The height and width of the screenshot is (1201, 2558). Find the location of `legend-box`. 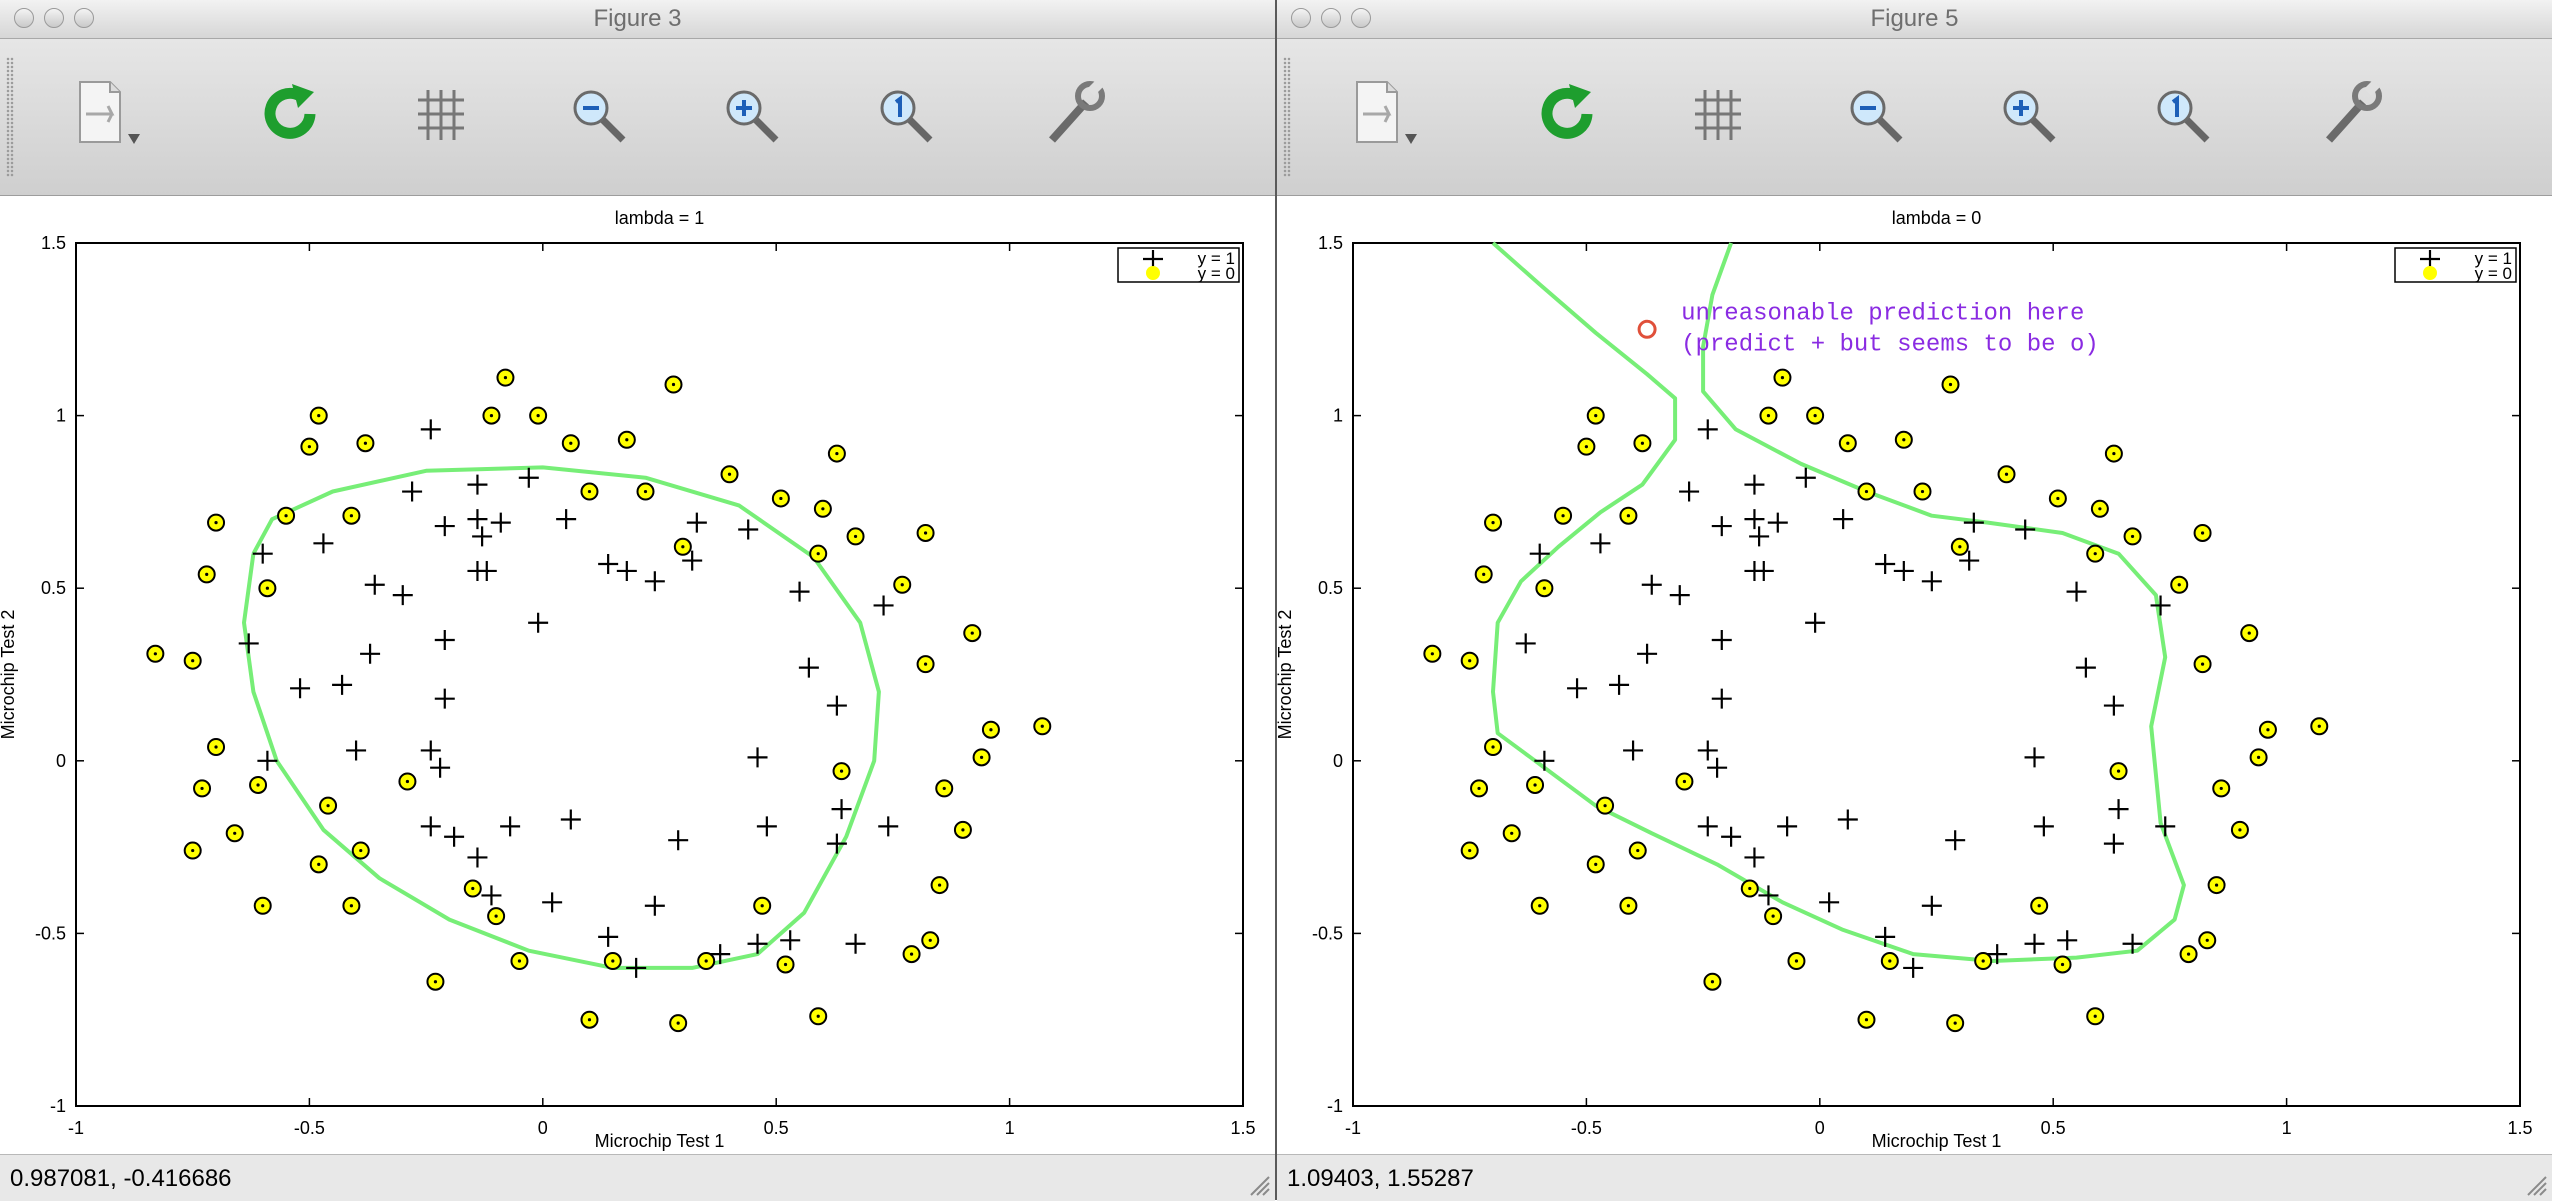

legend-box is located at coordinates (1178, 265).